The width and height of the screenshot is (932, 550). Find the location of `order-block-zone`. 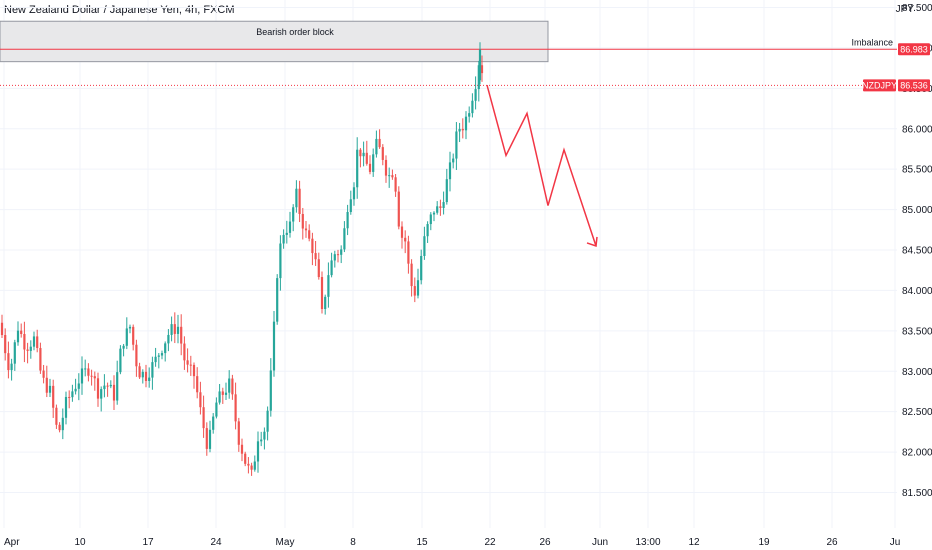

order-block-zone is located at coordinates (274, 41).